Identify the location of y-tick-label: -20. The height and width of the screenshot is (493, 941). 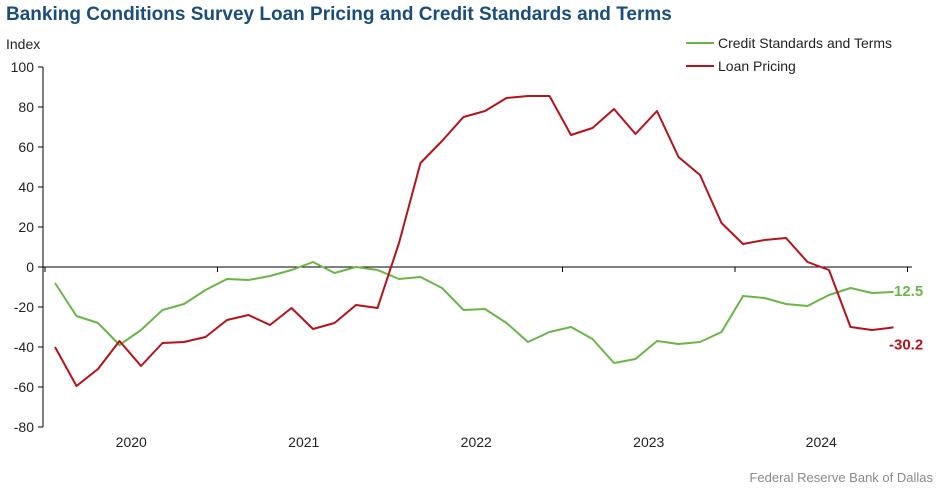
(24, 307).